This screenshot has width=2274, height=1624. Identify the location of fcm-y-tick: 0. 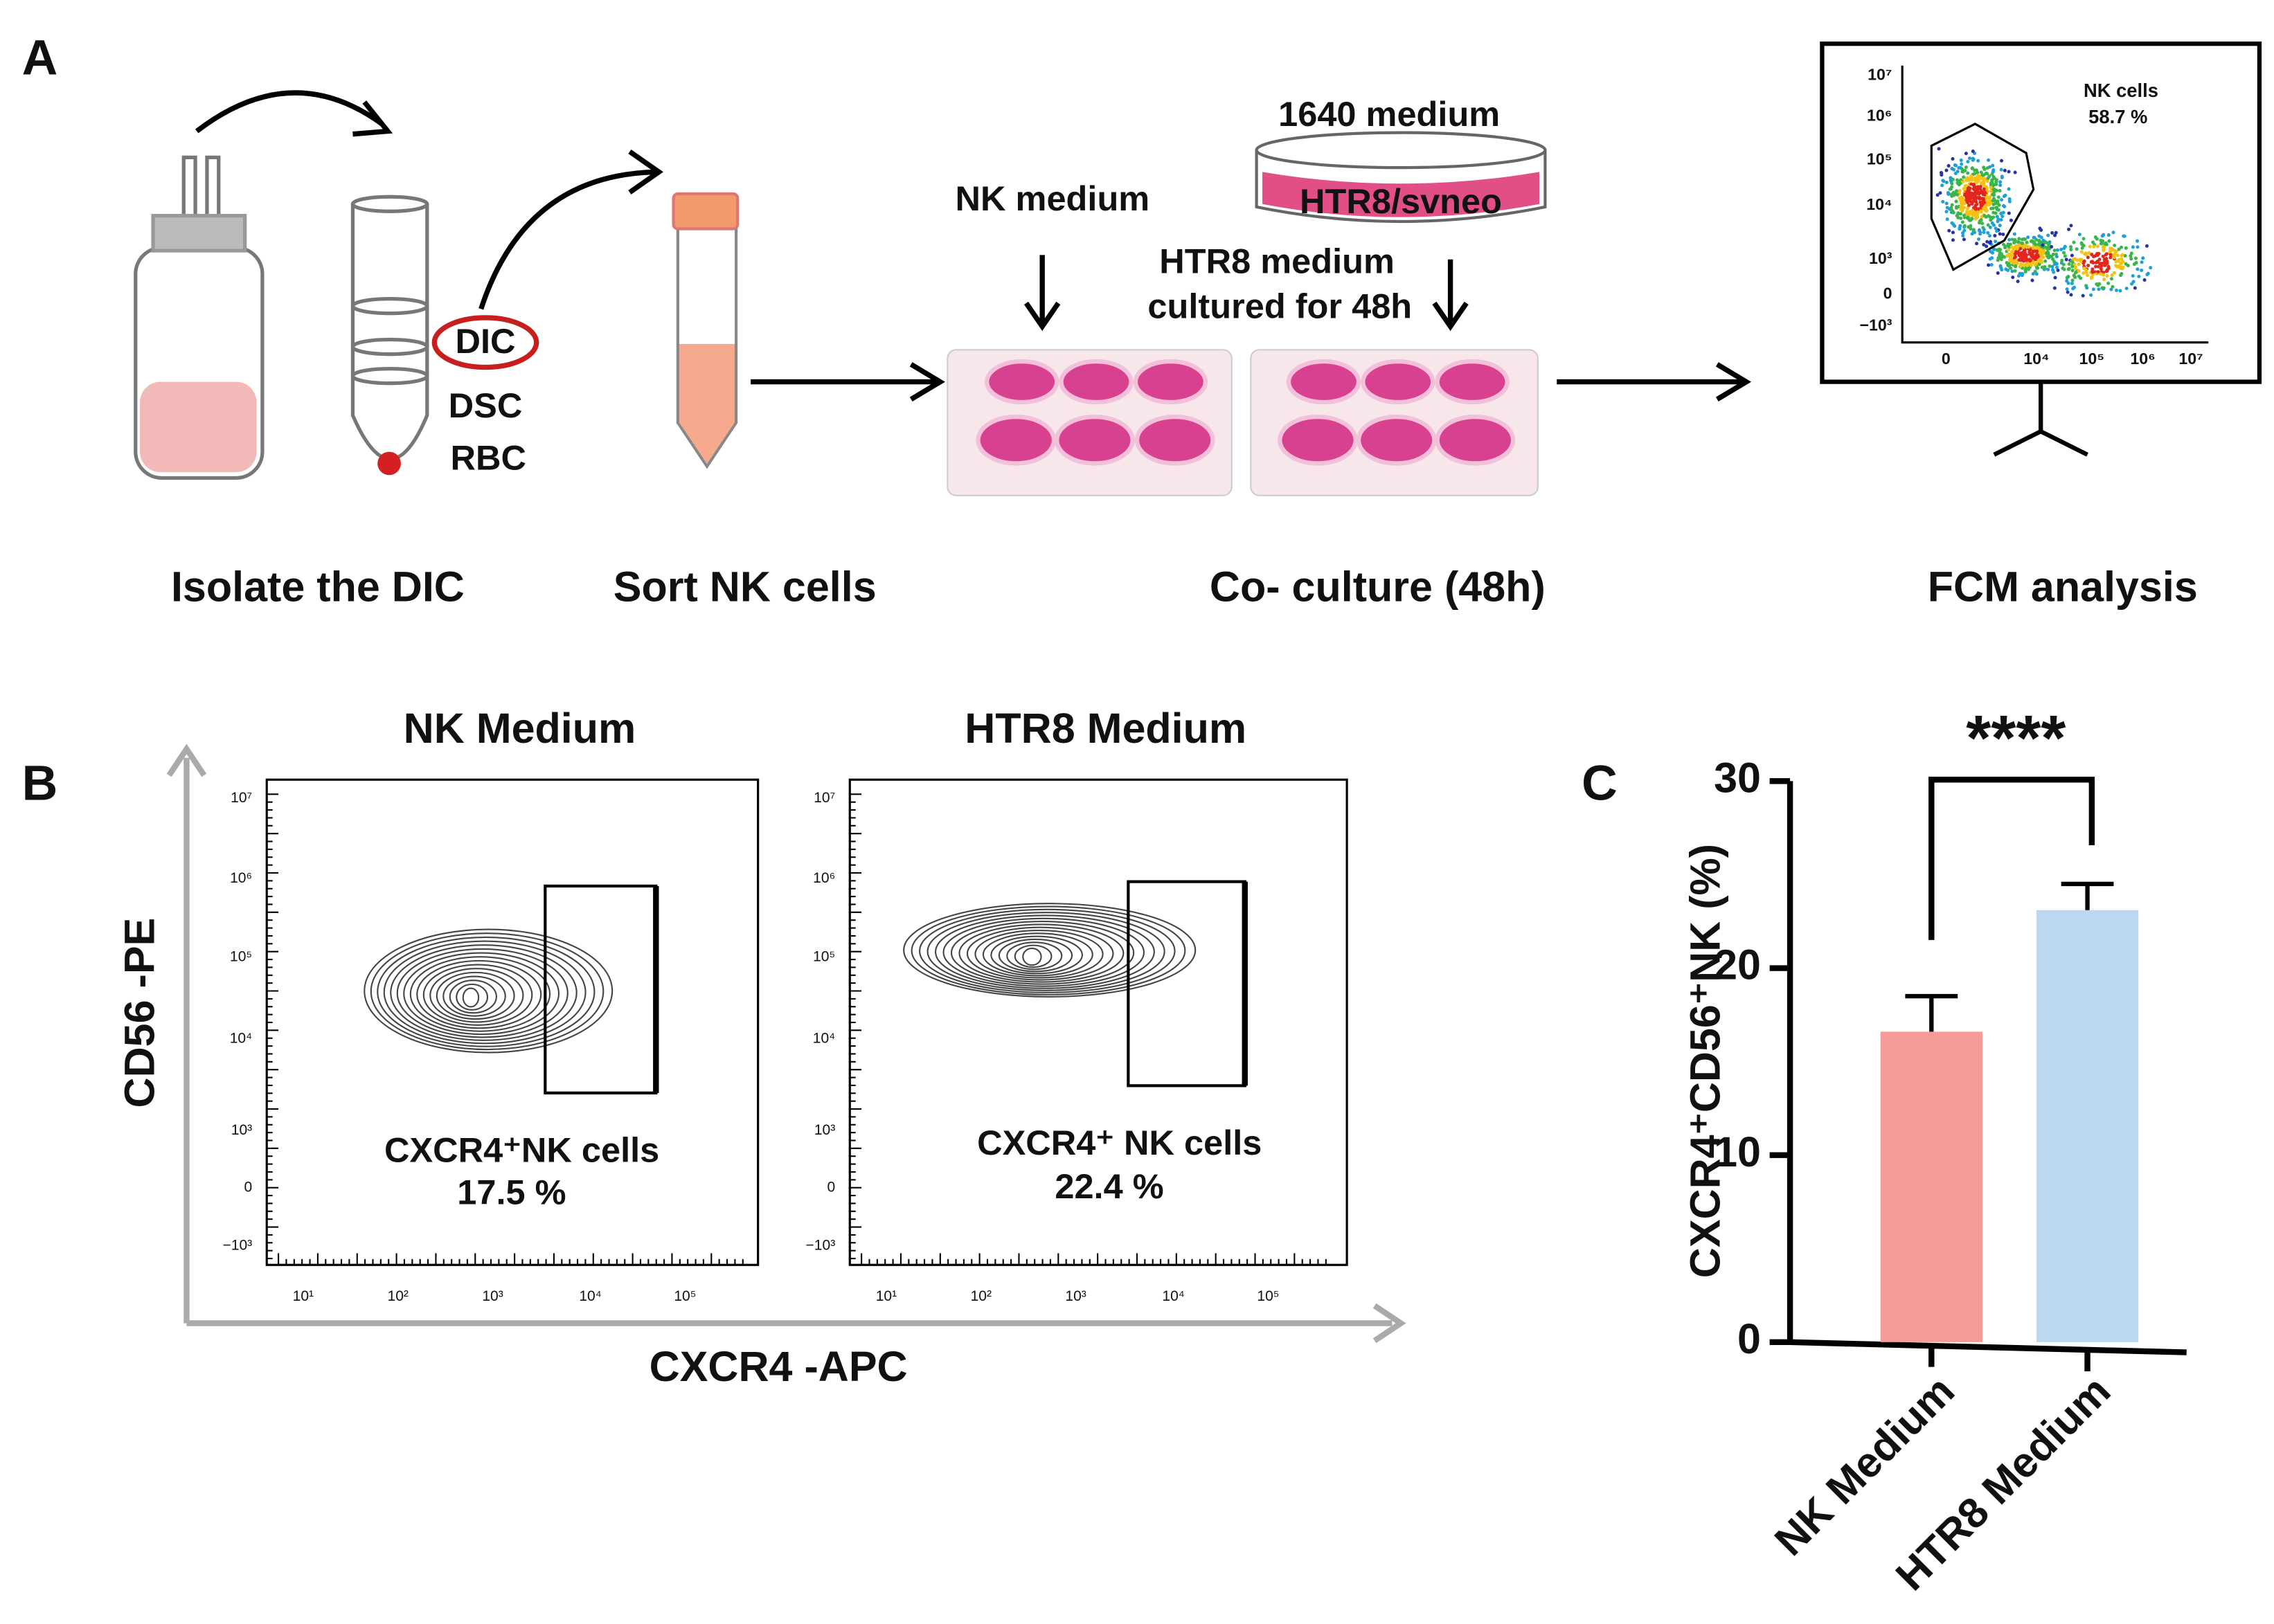
(1887, 293).